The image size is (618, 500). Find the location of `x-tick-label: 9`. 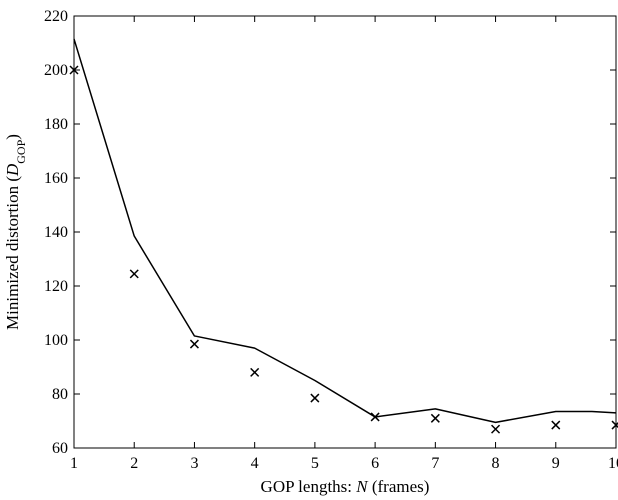

x-tick-label: 9 is located at coordinates (556, 463).